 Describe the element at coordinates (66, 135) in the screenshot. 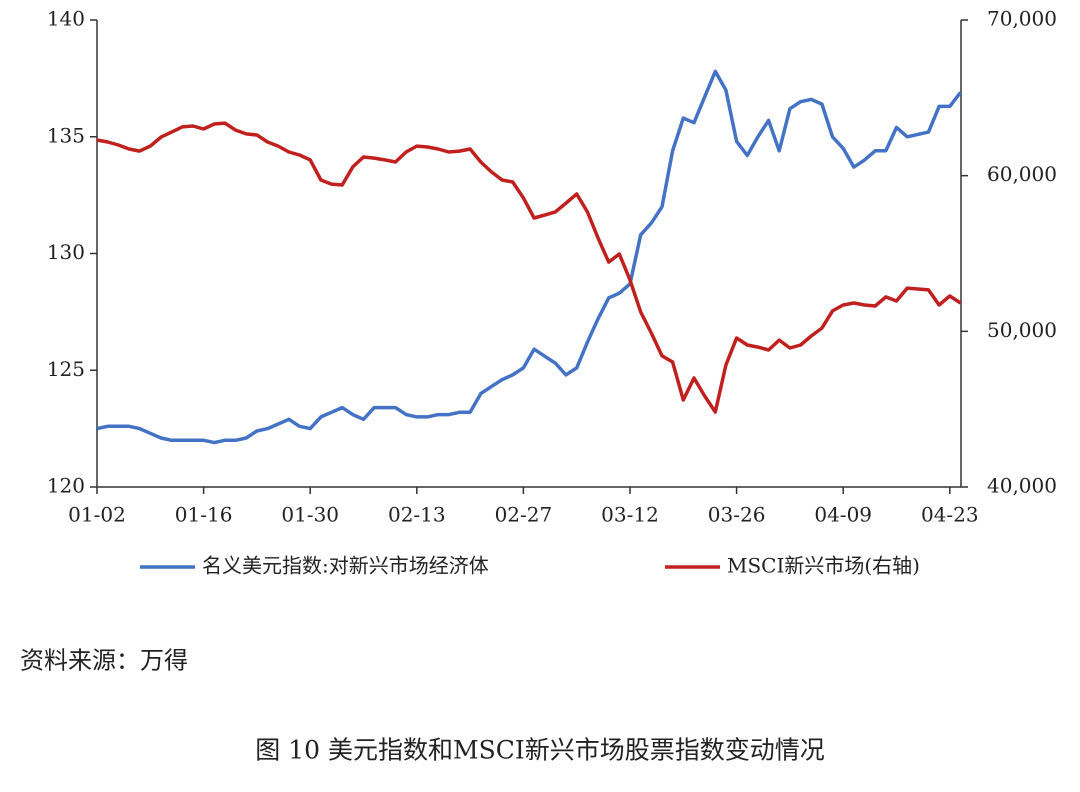

I see `y-tick-label: 135` at that location.